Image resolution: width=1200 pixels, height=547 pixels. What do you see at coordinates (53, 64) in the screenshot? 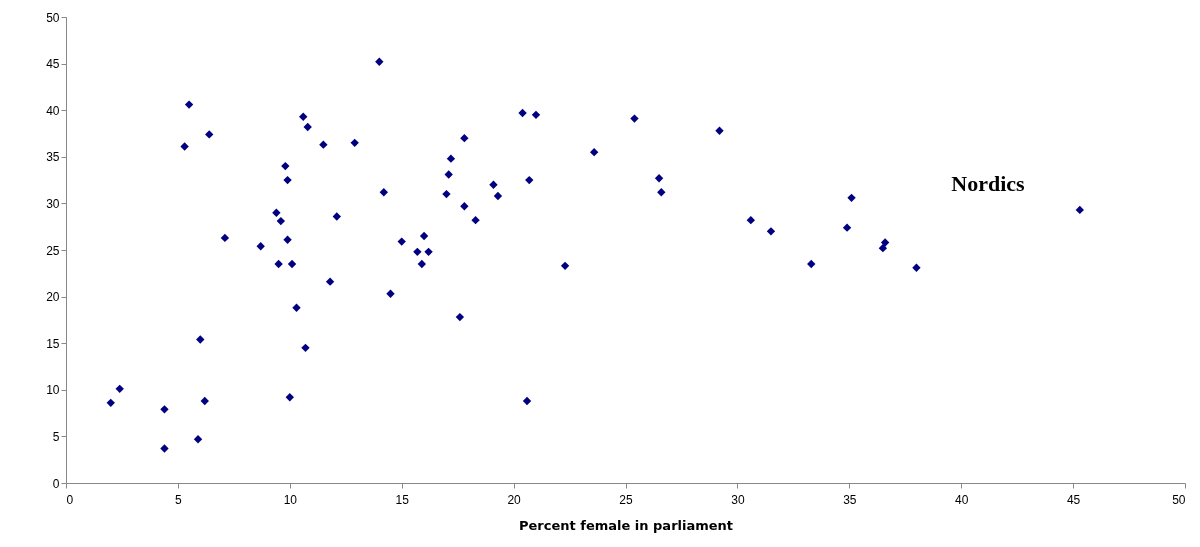
I see `y-tick-label: 45` at bounding box center [53, 64].